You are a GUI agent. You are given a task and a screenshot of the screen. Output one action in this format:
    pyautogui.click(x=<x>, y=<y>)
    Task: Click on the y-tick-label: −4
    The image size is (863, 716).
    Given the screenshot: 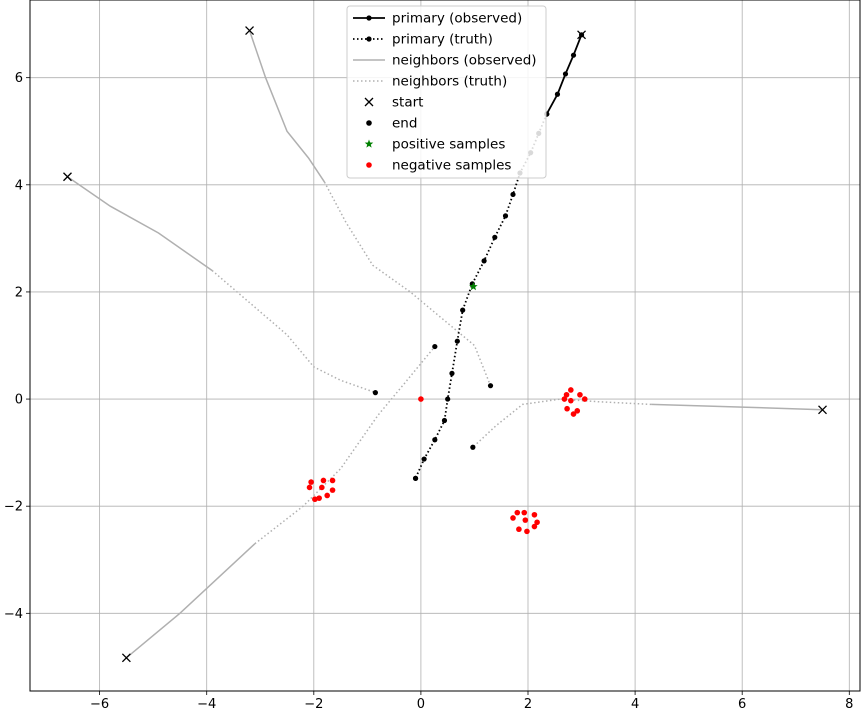 What is the action you would take?
    pyautogui.click(x=13, y=614)
    